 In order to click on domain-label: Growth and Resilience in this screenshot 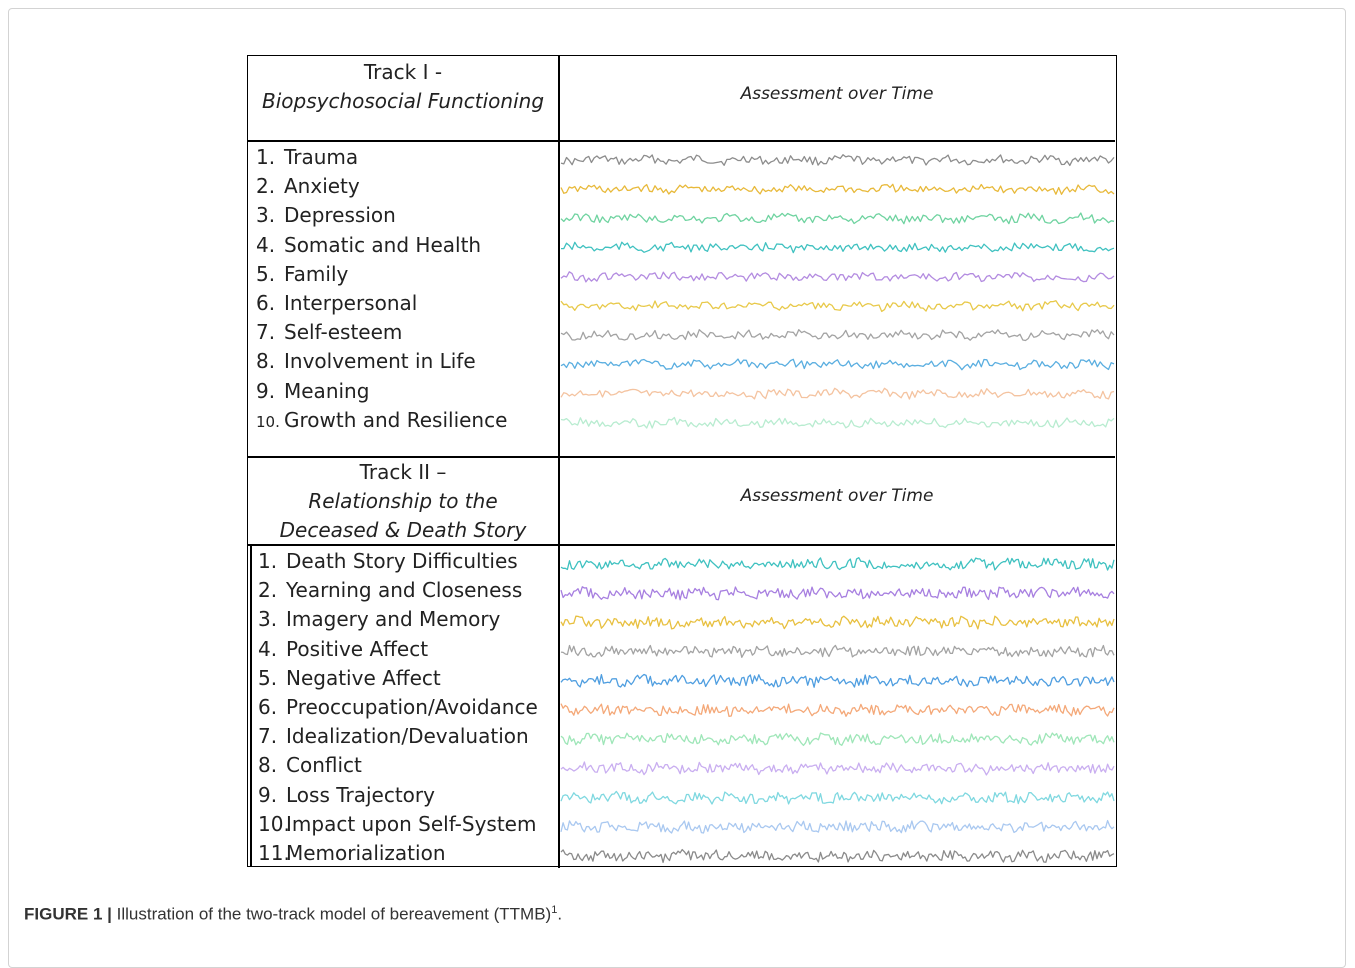, I will do `click(396, 419)`.